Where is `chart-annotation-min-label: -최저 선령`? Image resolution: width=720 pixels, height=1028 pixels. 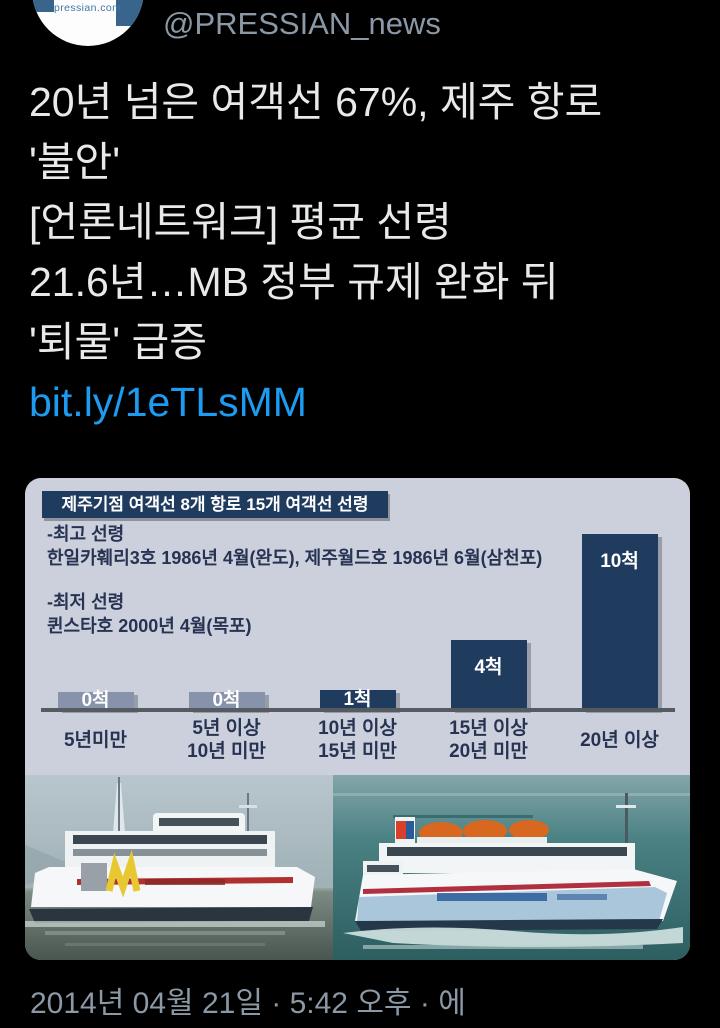
chart-annotation-min-label: -최저 선령 is located at coordinates (86, 602).